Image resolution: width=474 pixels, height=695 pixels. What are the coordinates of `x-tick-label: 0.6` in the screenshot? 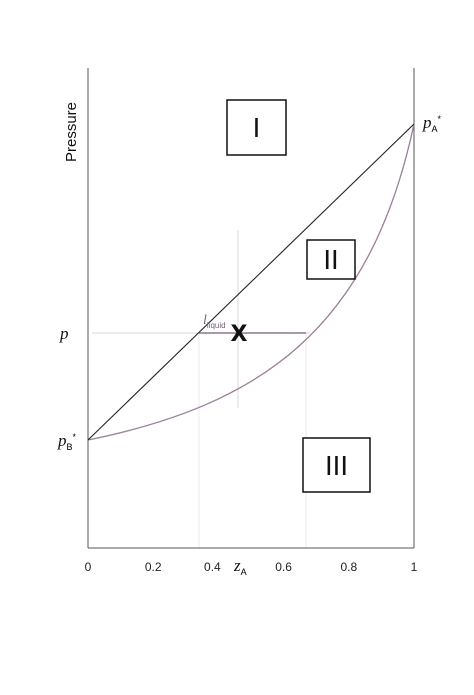 It's located at (283, 567).